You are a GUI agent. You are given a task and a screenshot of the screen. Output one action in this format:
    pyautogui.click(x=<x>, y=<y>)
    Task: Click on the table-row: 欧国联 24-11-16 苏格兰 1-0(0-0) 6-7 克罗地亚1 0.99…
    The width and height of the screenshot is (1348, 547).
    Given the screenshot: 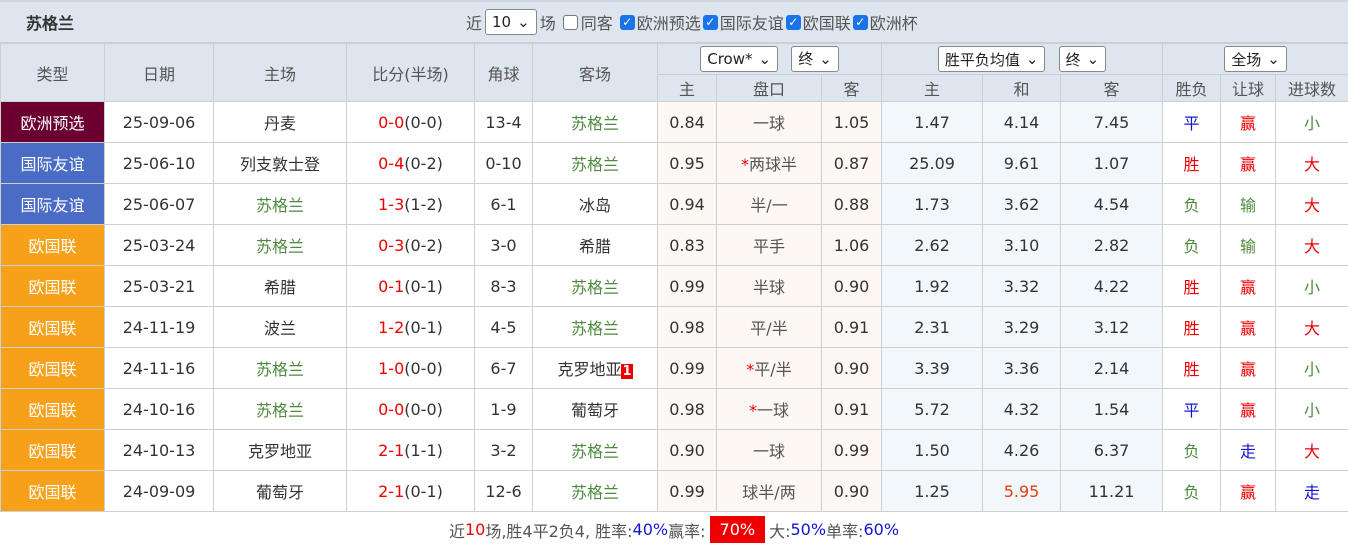 What is the action you would take?
    pyautogui.click(x=674, y=368)
    